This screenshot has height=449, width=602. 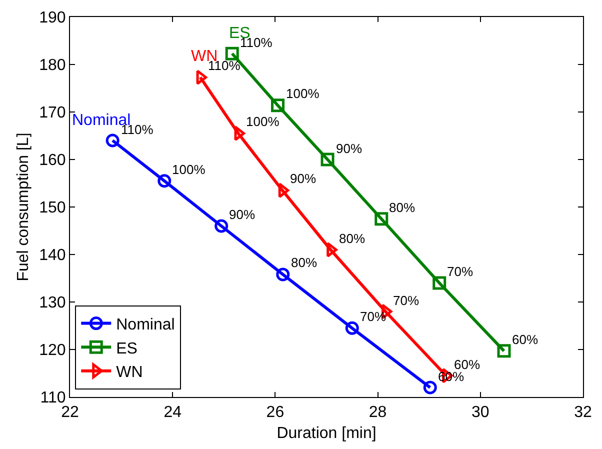 I want to click on y-tick-label: 180, so click(x=52, y=65).